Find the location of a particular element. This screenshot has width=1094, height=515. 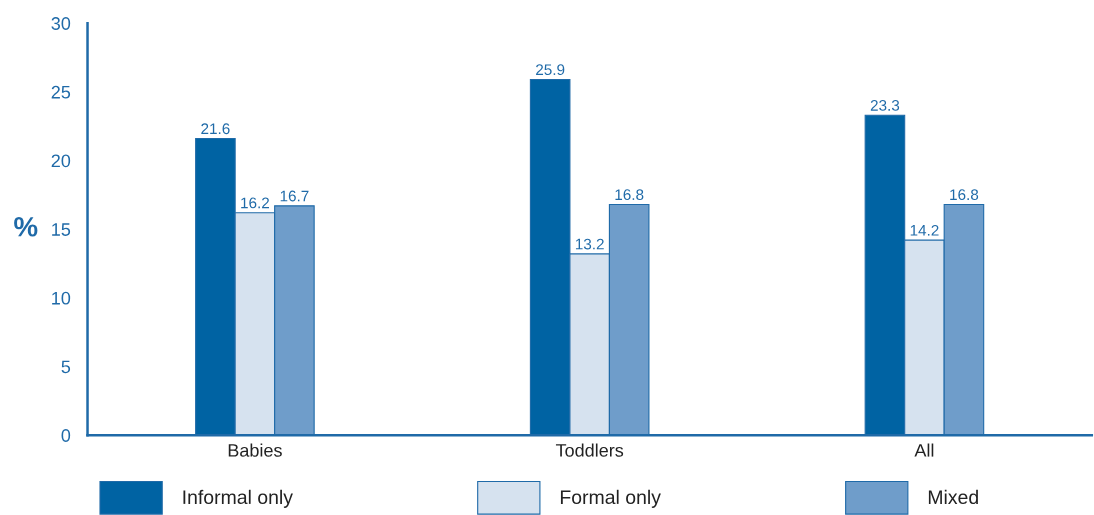

y-tick-label: 0 is located at coordinates (66, 435).